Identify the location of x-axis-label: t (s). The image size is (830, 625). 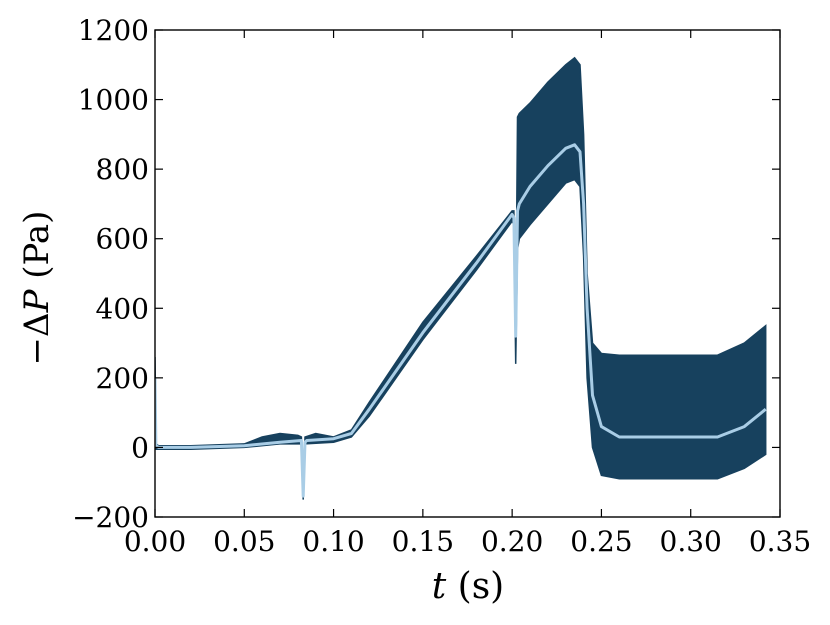
(468, 586).